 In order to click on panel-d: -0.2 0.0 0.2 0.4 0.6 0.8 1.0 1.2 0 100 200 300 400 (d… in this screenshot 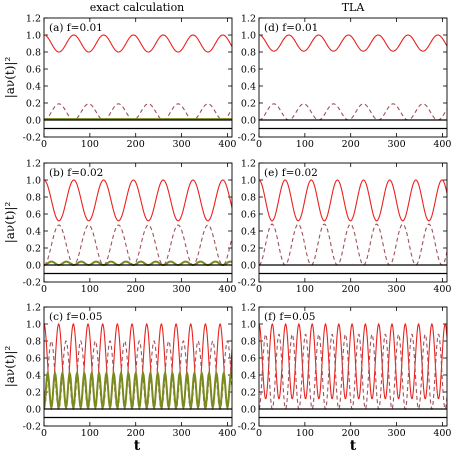, I will do `click(345, 81)`.